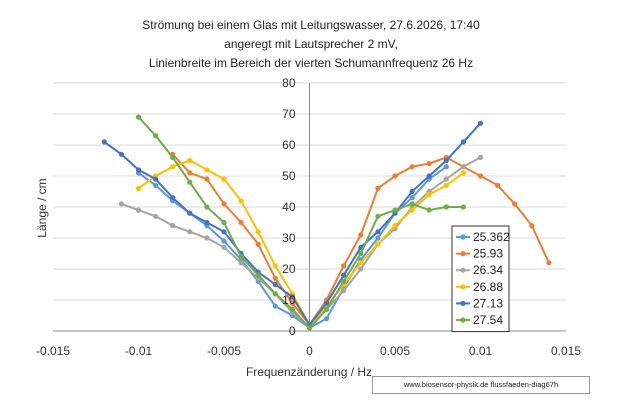 The height and width of the screenshot is (411, 622). I want to click on y-axis-label: Länge / cm, so click(42, 207).